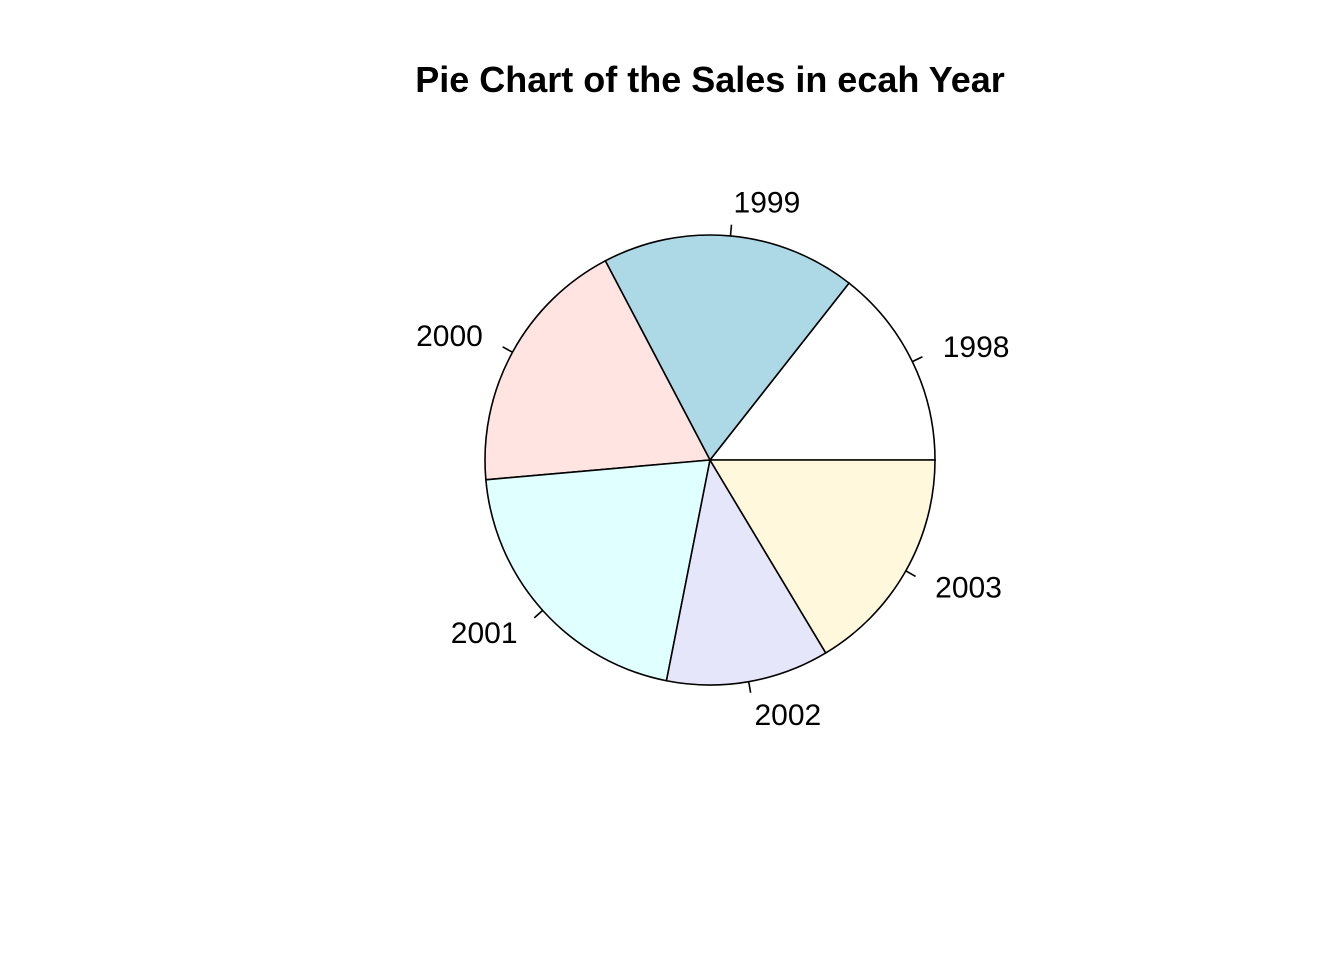 This screenshot has width=1344, height=960. What do you see at coordinates (910, 574) in the screenshot?
I see `label-tick-2003` at bounding box center [910, 574].